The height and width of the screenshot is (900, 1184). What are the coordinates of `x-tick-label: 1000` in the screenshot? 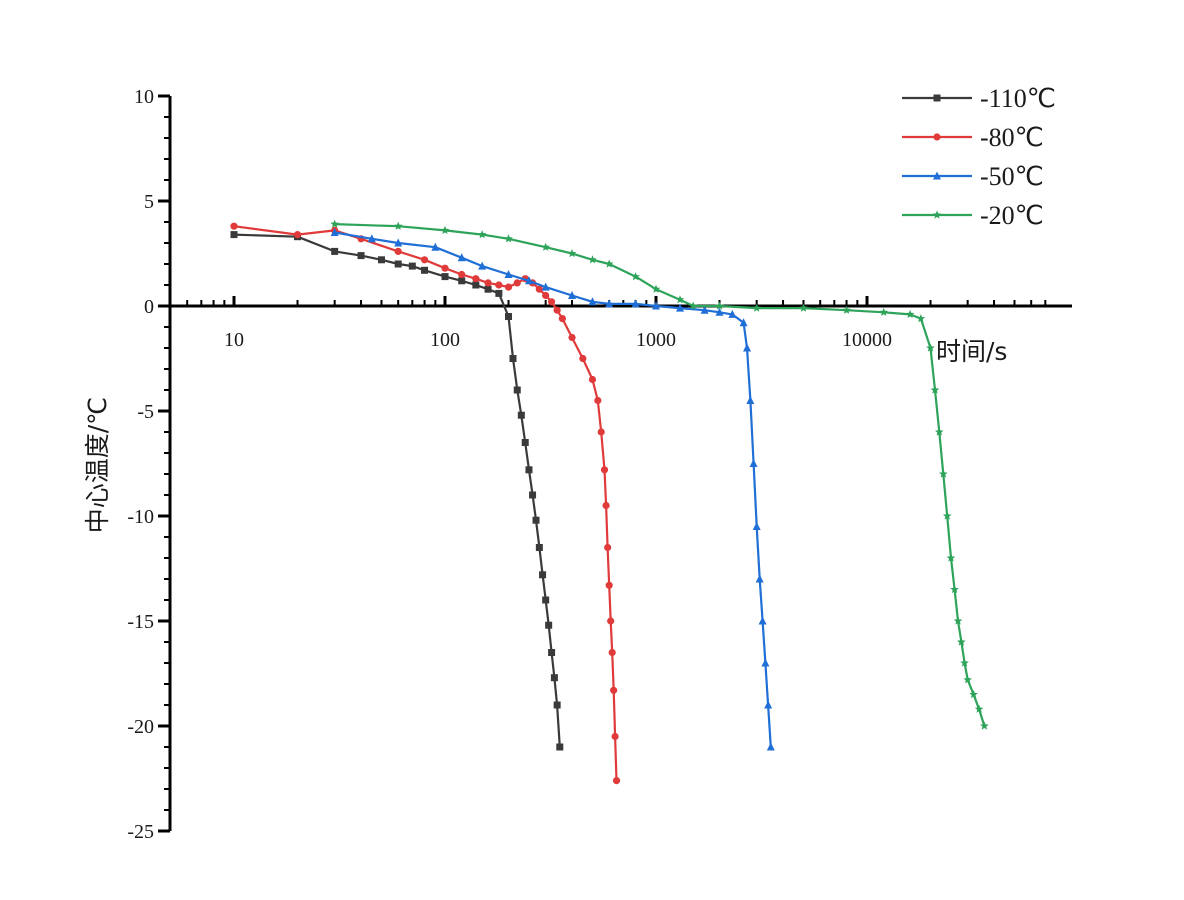 It's located at (656, 340).